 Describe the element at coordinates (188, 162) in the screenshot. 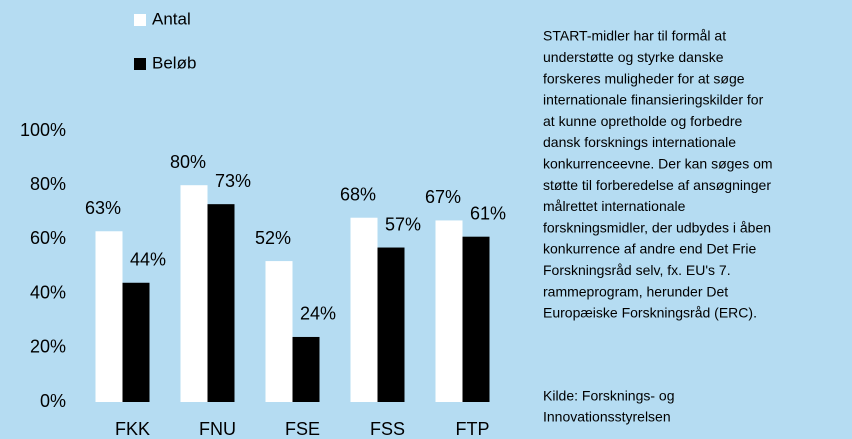

I see `data-label: 80%` at that location.